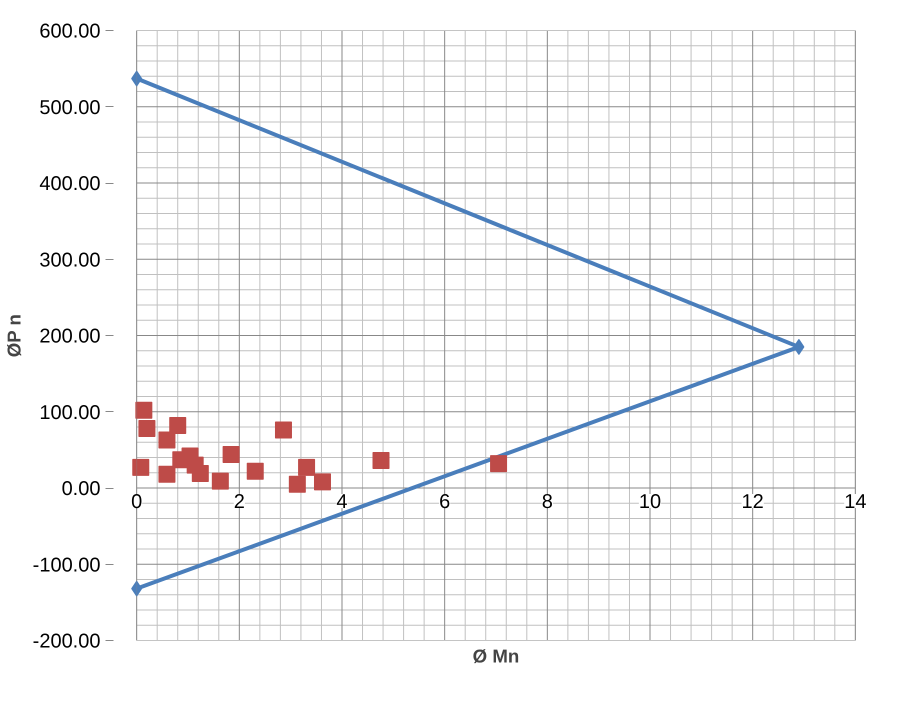 This screenshot has width=923, height=726. What do you see at coordinates (66, 641) in the screenshot?
I see `y-tick-label: -200.00` at bounding box center [66, 641].